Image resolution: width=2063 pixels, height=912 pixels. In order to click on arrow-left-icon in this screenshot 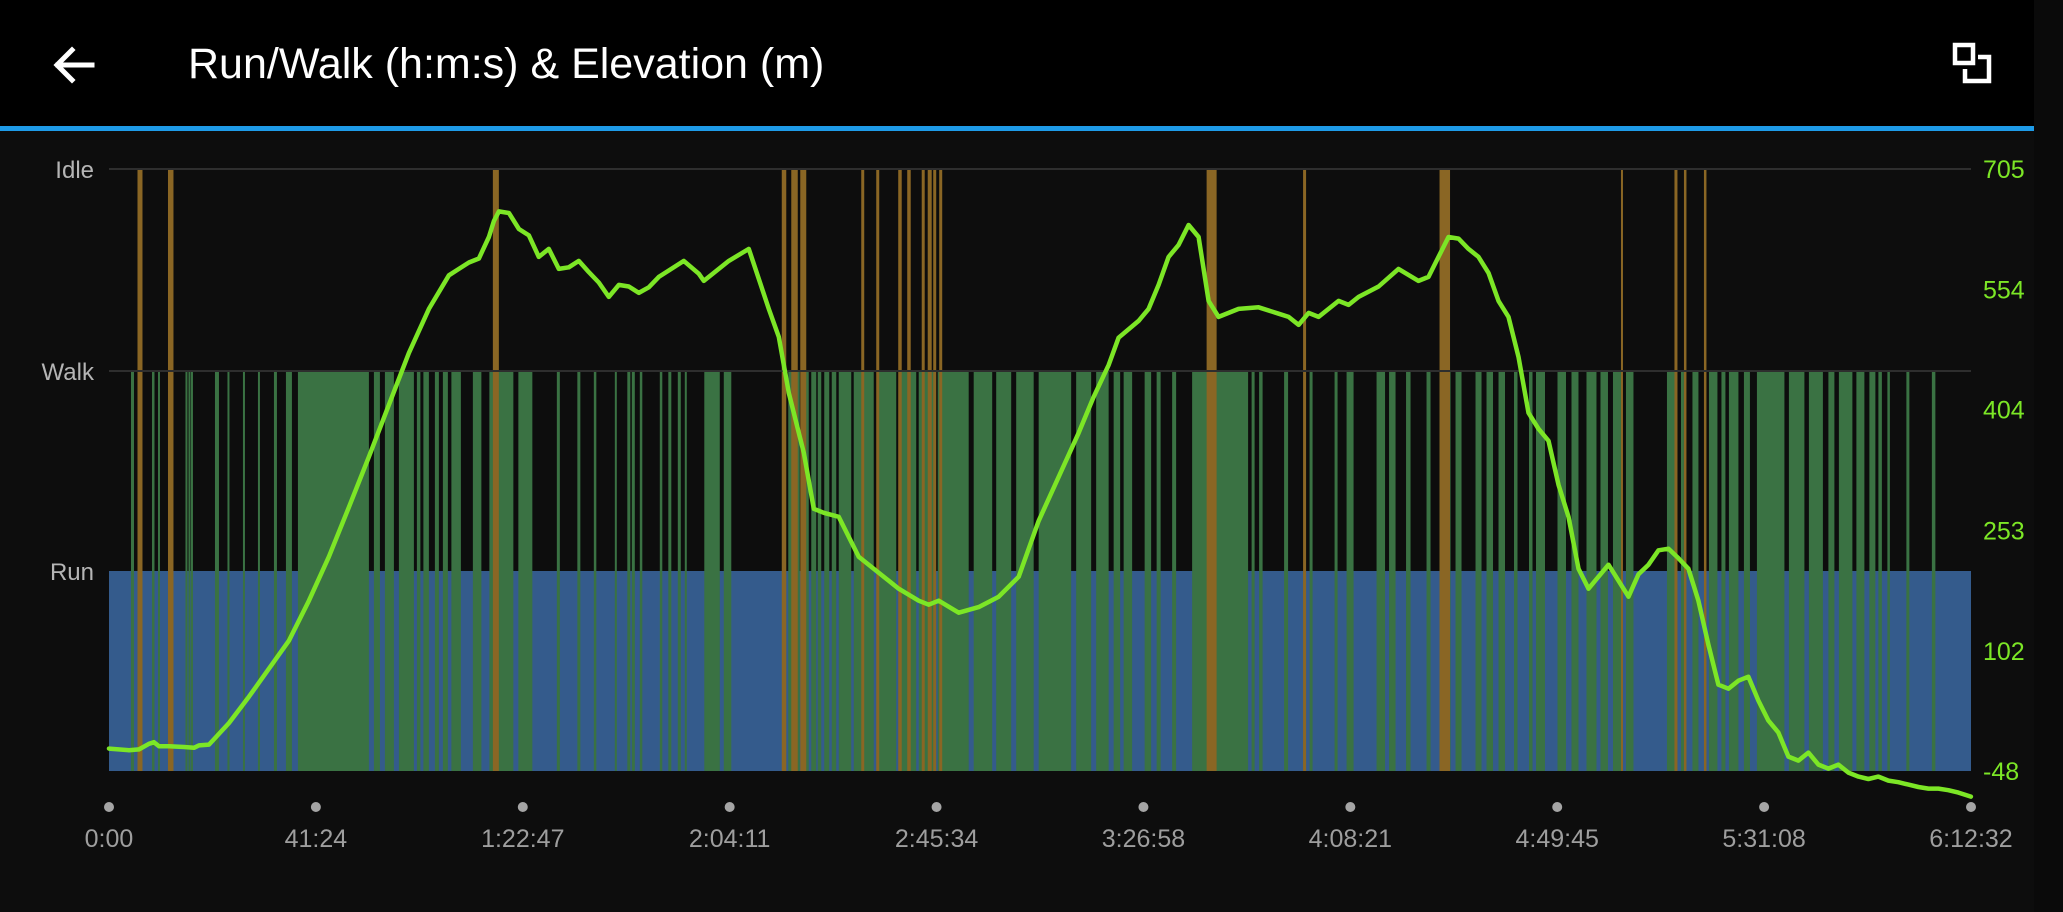, I will do `click(74, 65)`.